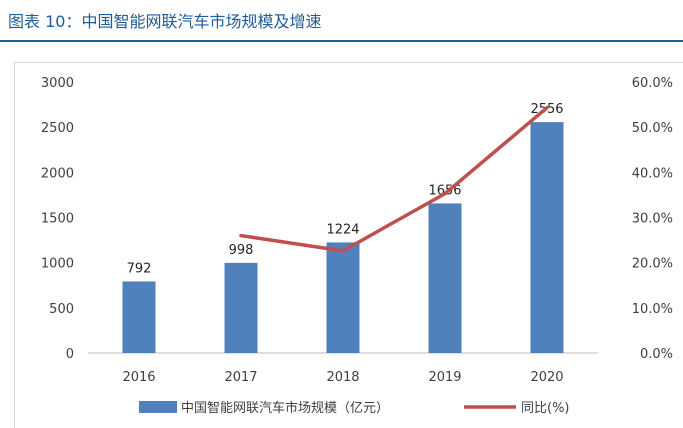 The height and width of the screenshot is (428, 683). I want to click on right-axis-ticks: 0.0% 10.0% 20.0% 30.0% 40.0% 50.0% 60.0%, so click(652, 219).